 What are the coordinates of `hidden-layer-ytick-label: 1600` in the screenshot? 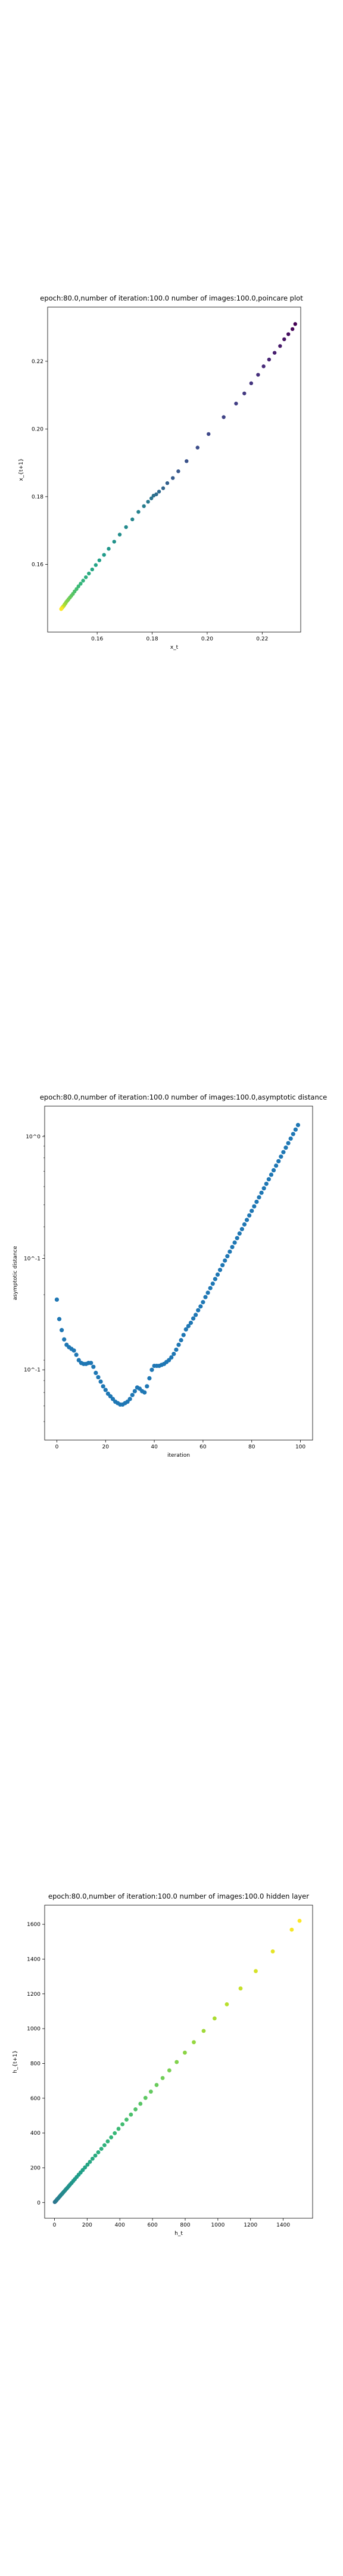 It's located at (34, 1925).